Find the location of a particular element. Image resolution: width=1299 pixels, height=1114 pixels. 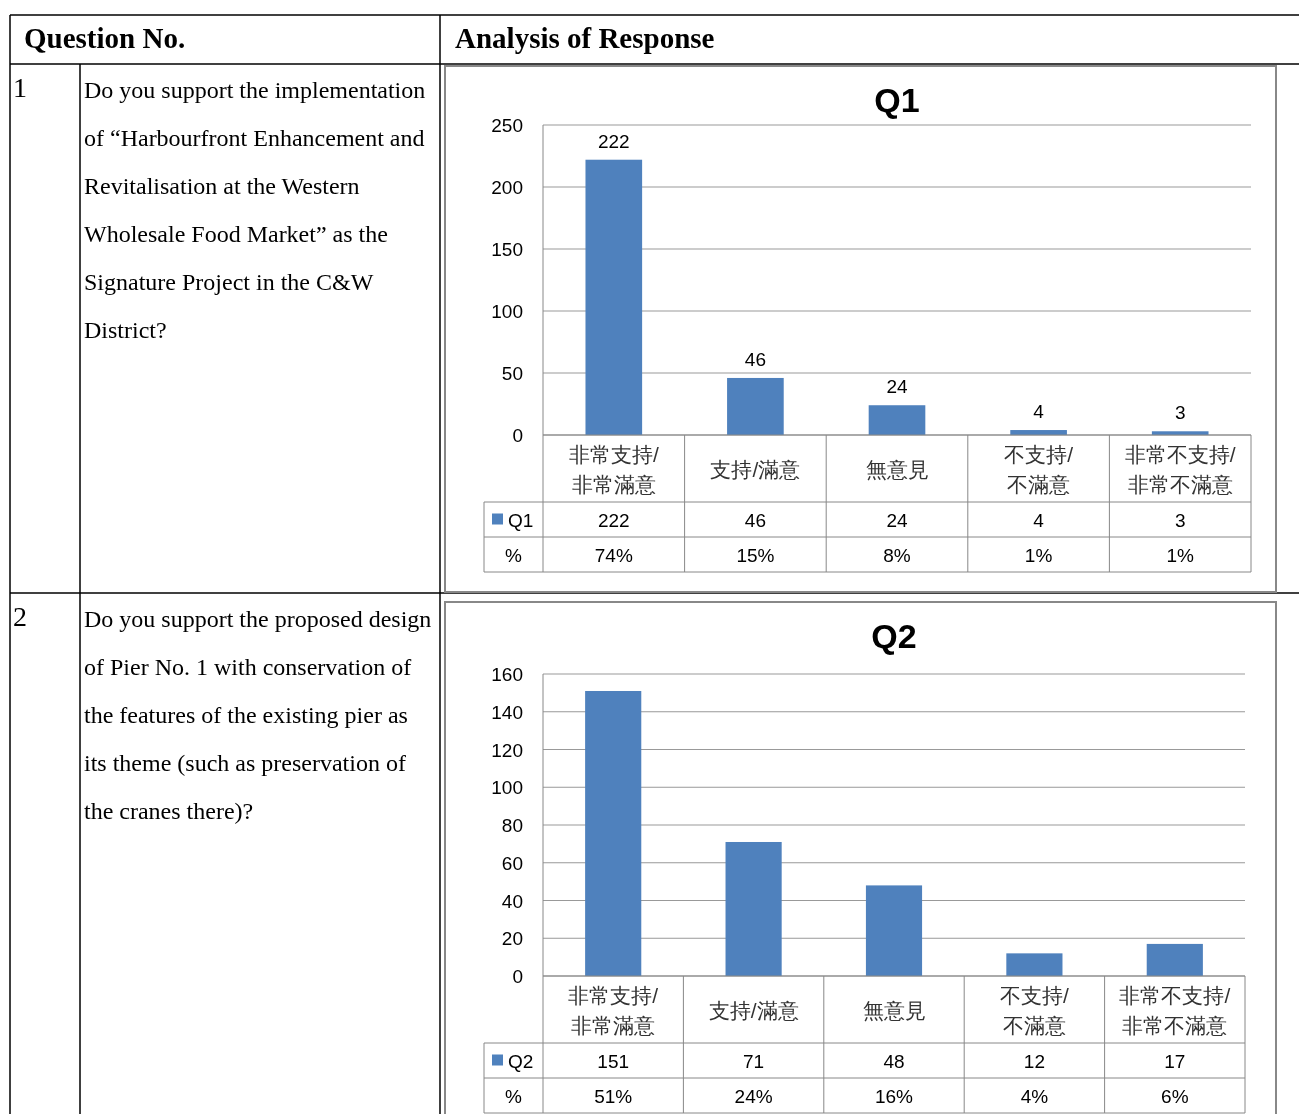

y-tick-label: 60 is located at coordinates (512, 863).